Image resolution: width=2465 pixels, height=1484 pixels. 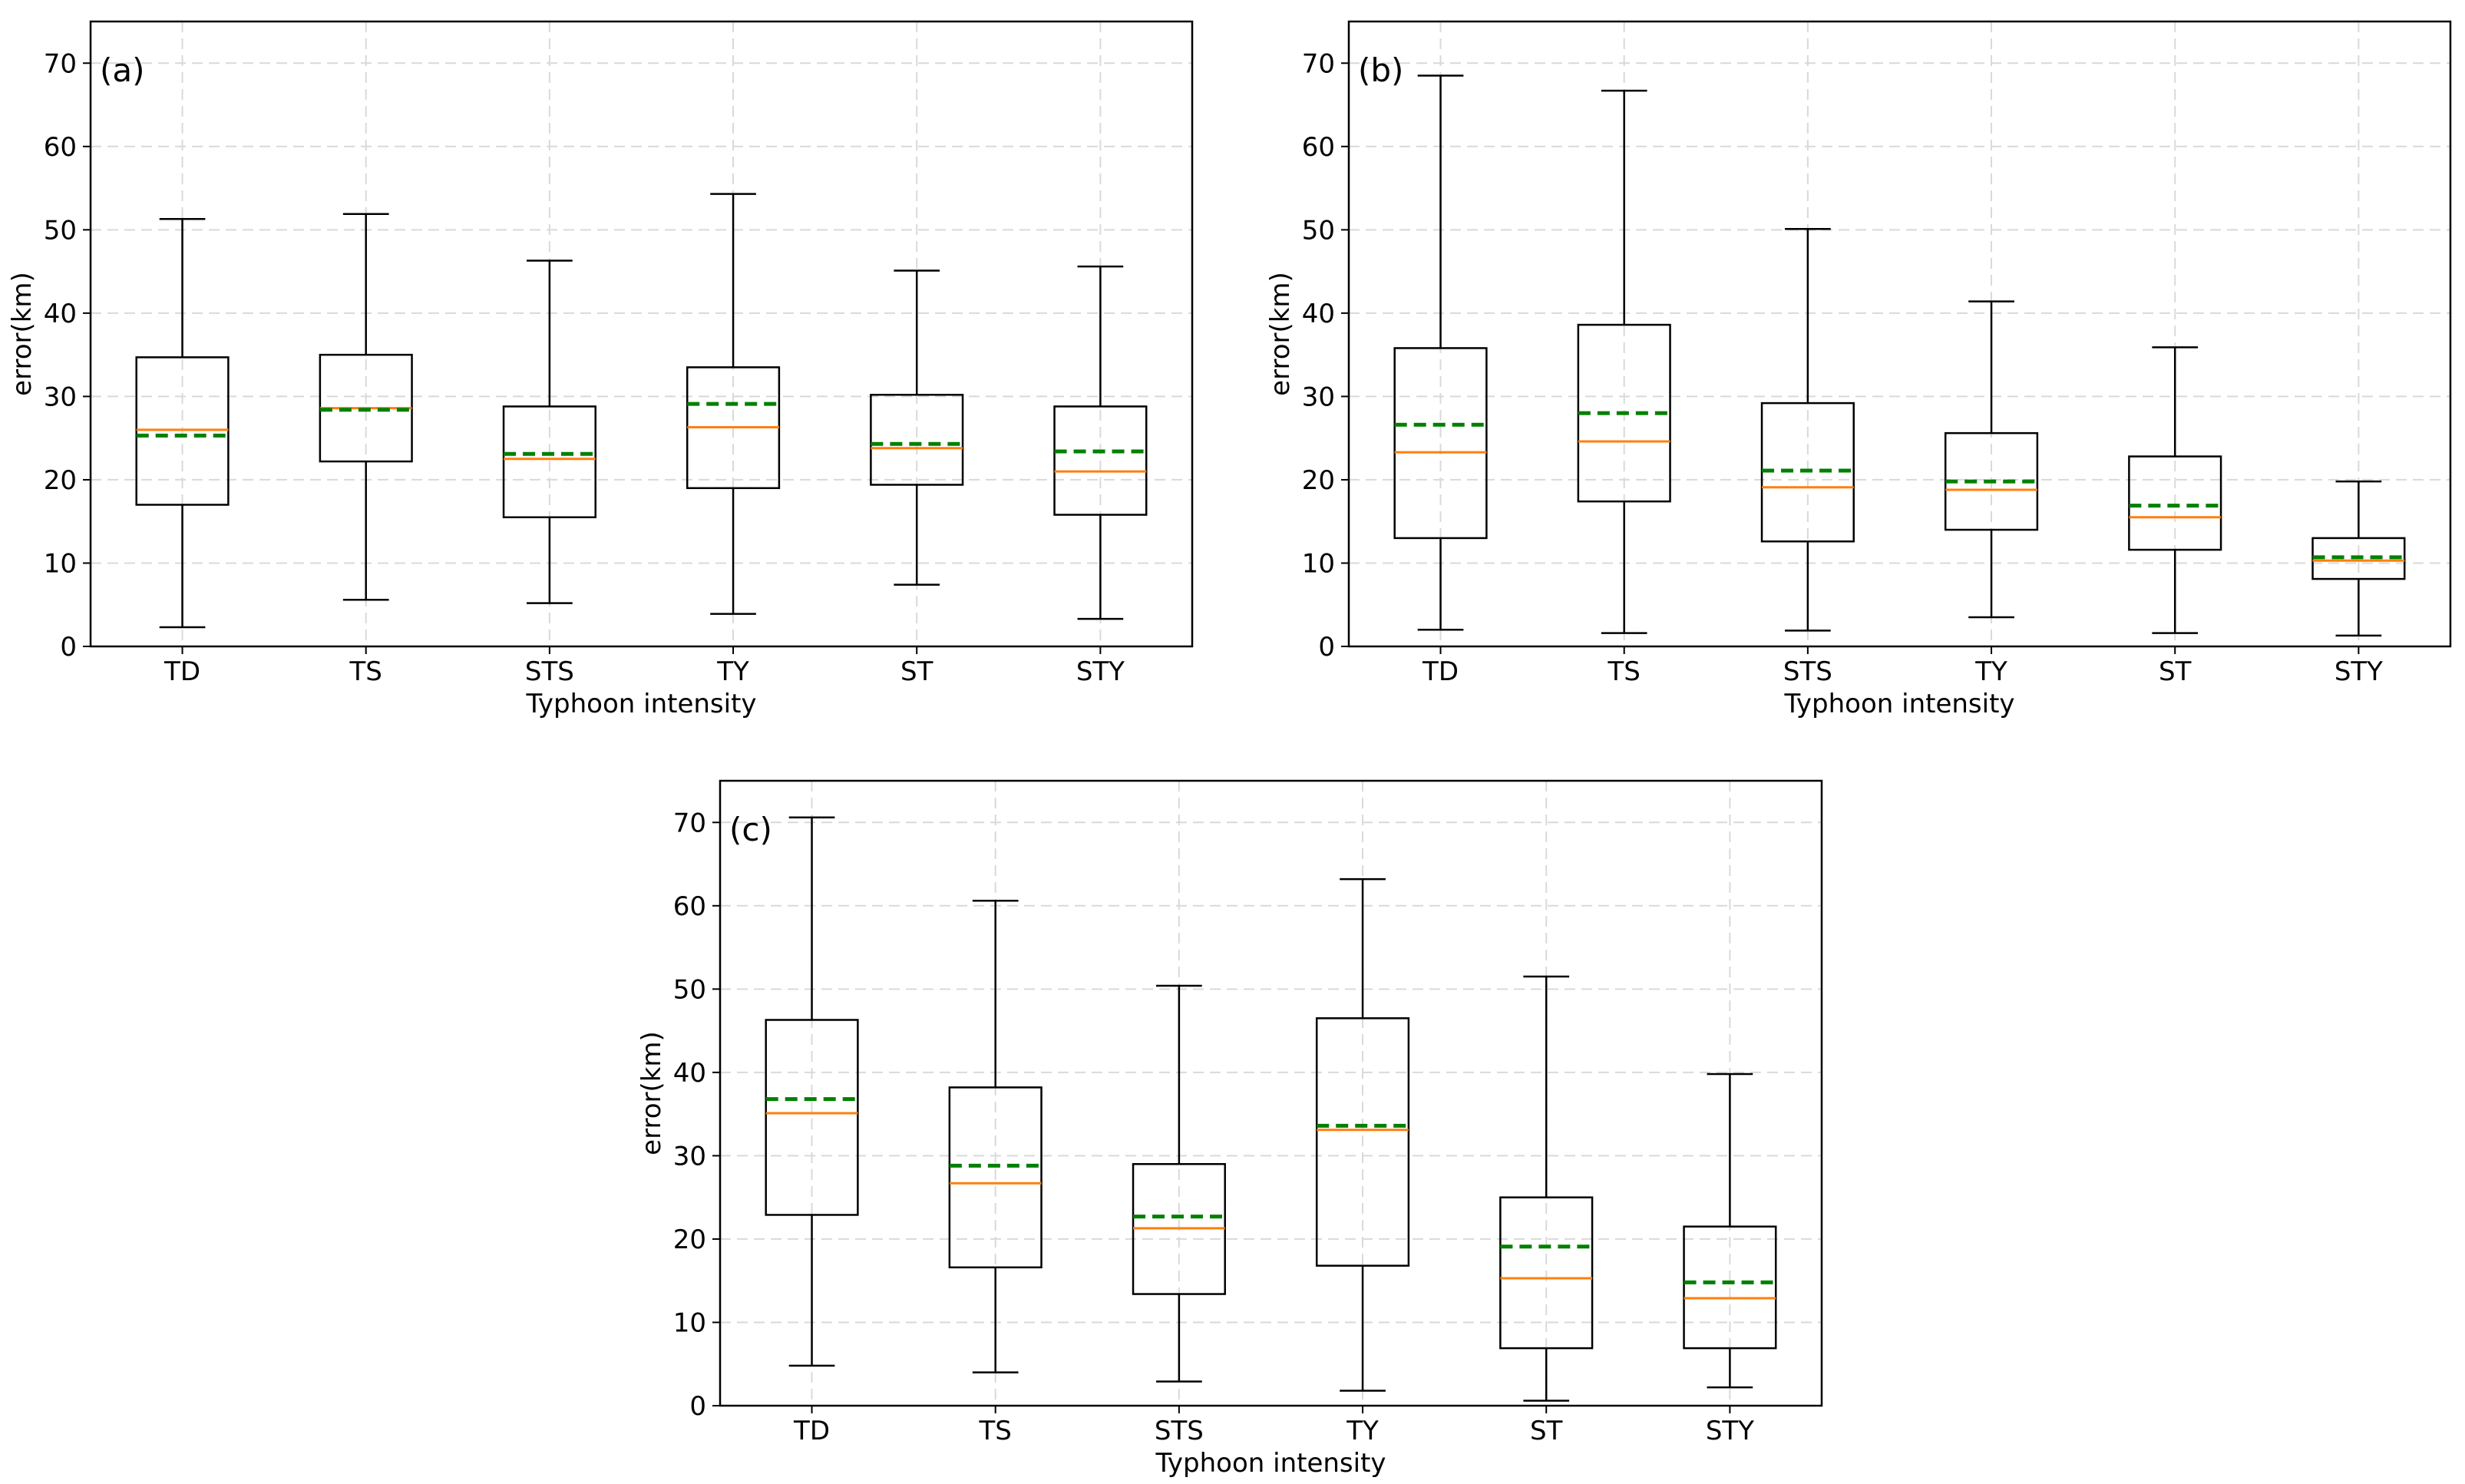 I want to click on panel-label: (c), so click(x=750, y=829).